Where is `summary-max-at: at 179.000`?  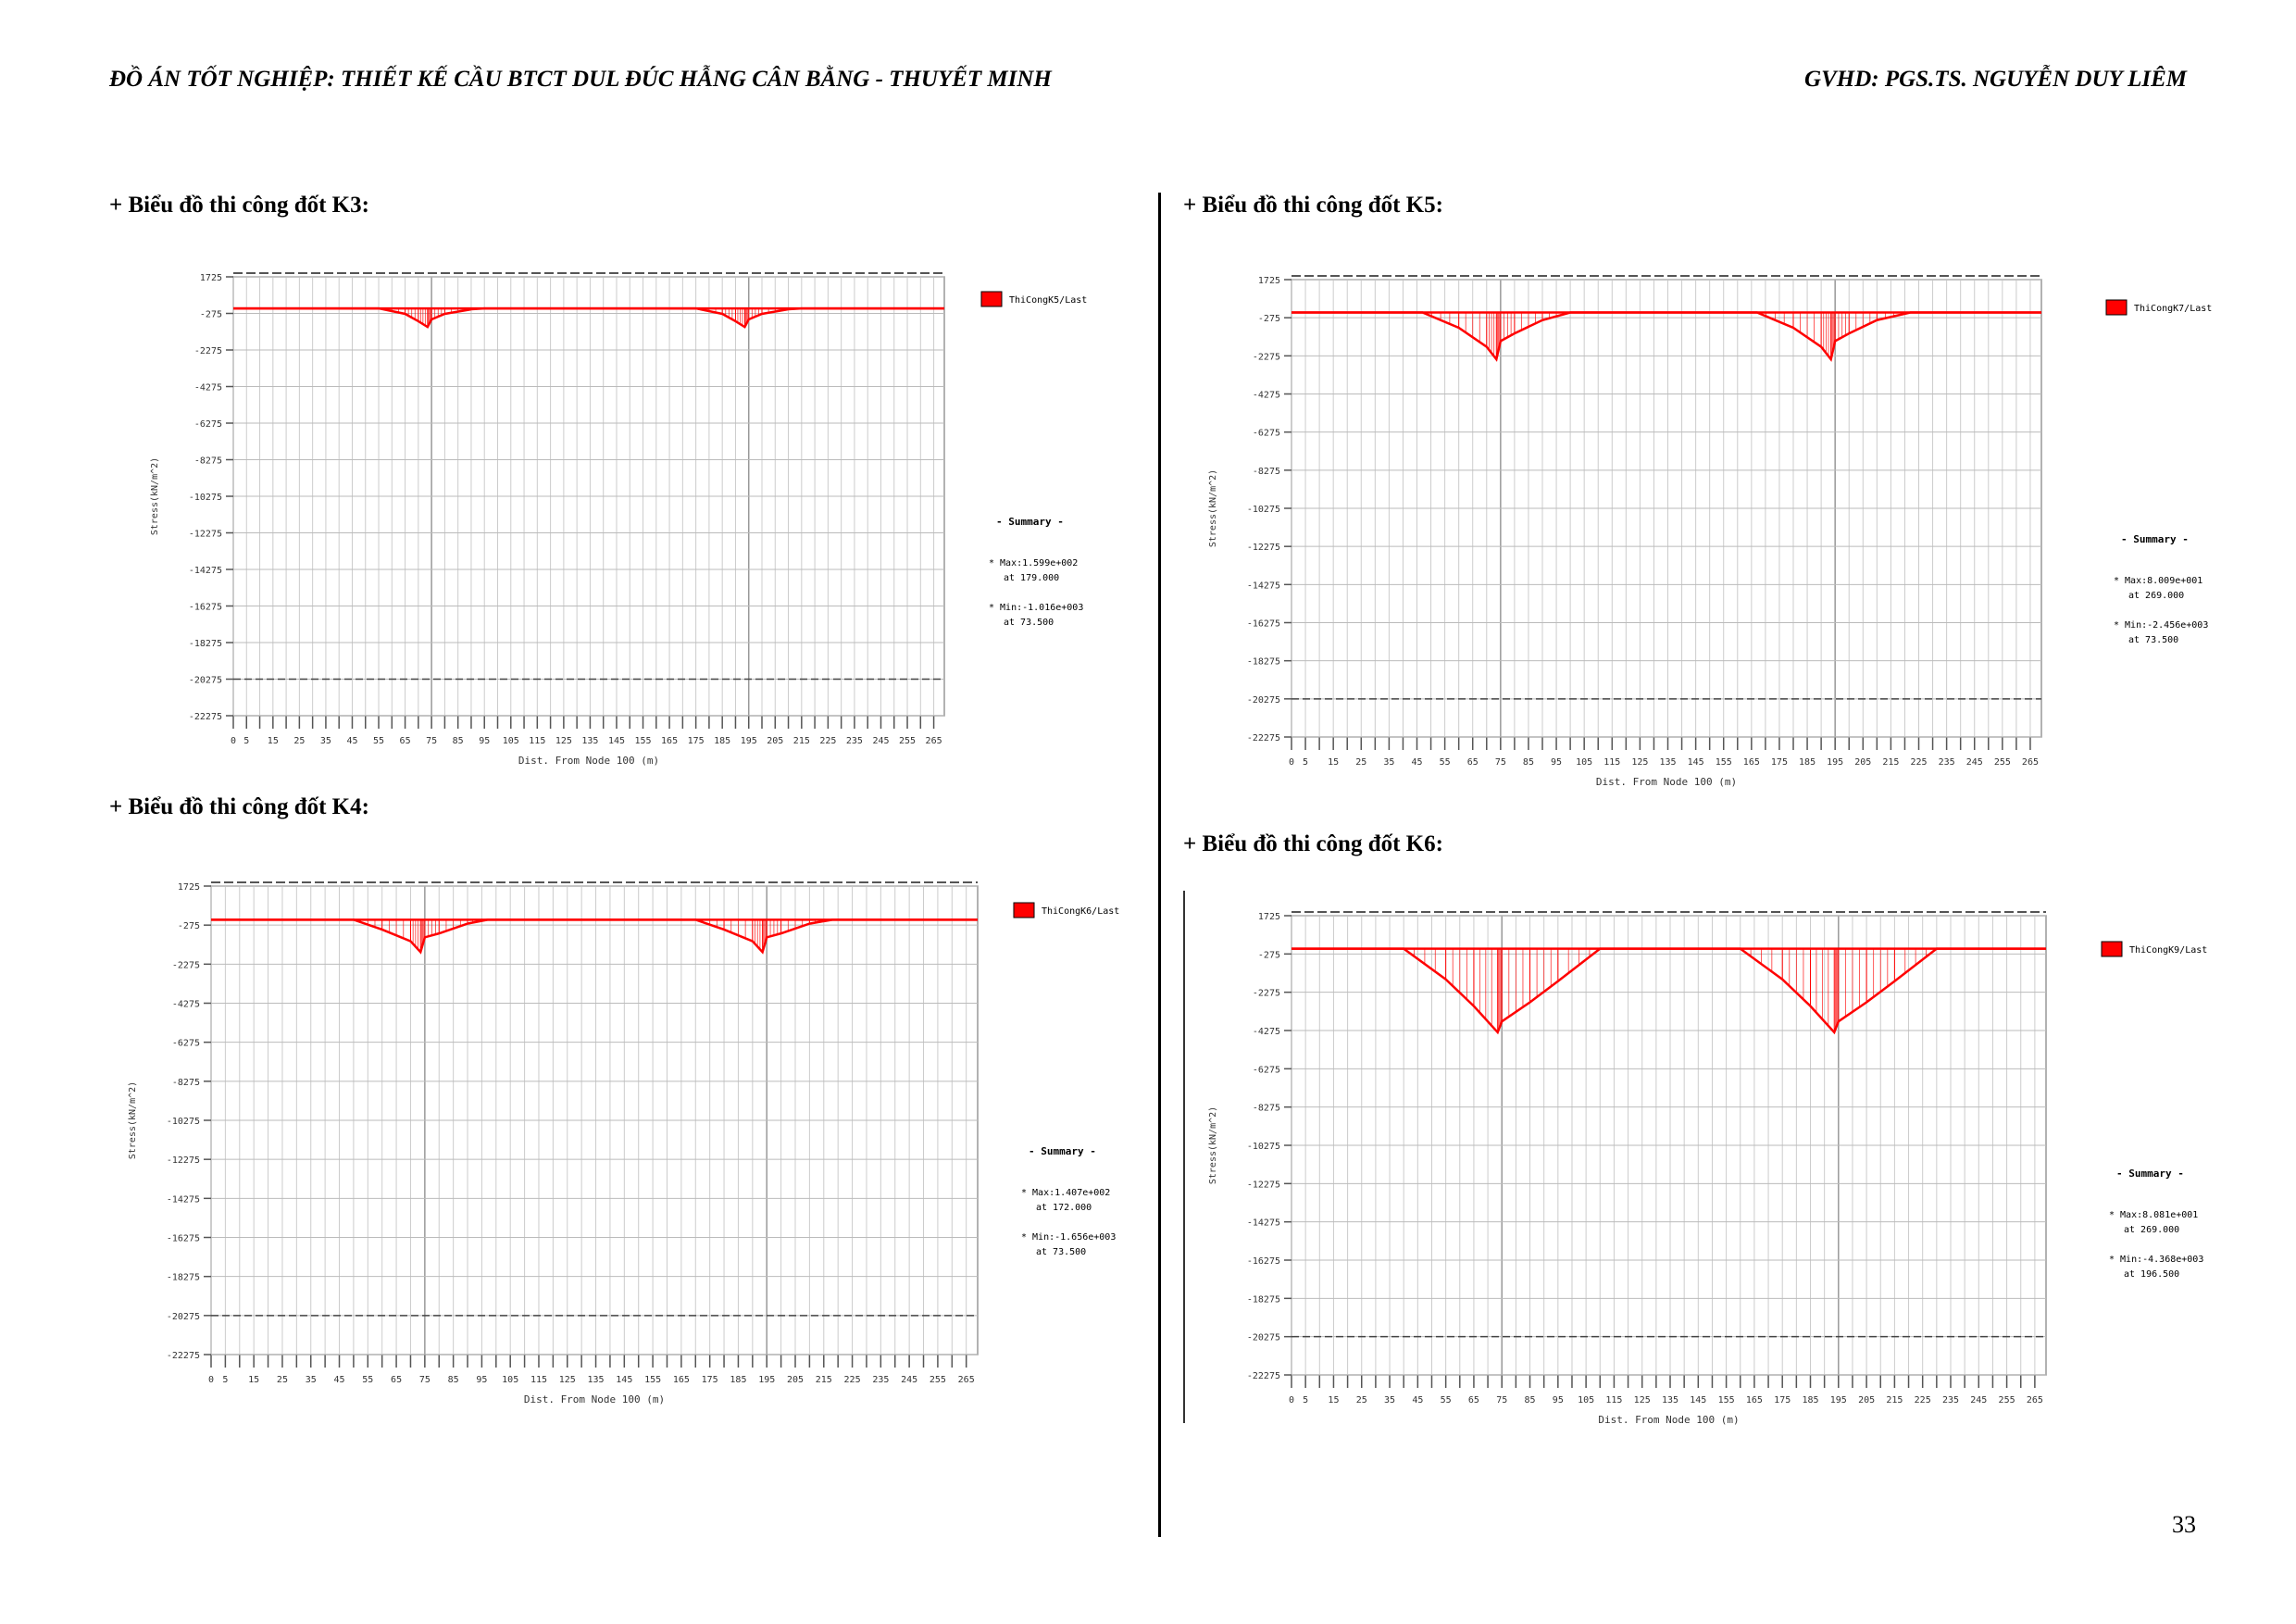
summary-max-at: at 179.000 is located at coordinates (1031, 578).